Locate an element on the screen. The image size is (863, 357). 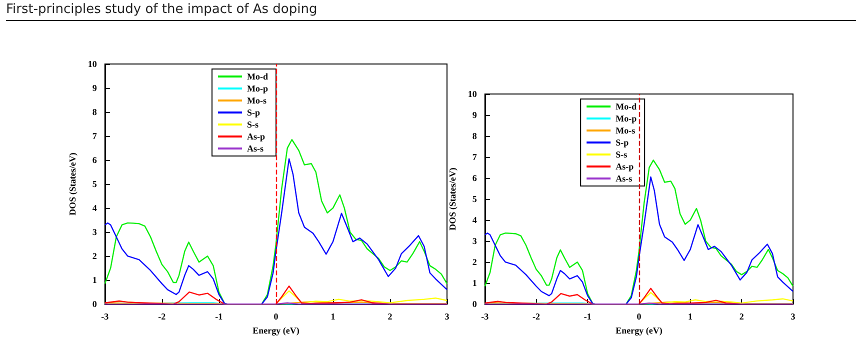
chart-title: First-principles study of the impact of As doping is located at coordinates (431, 11).